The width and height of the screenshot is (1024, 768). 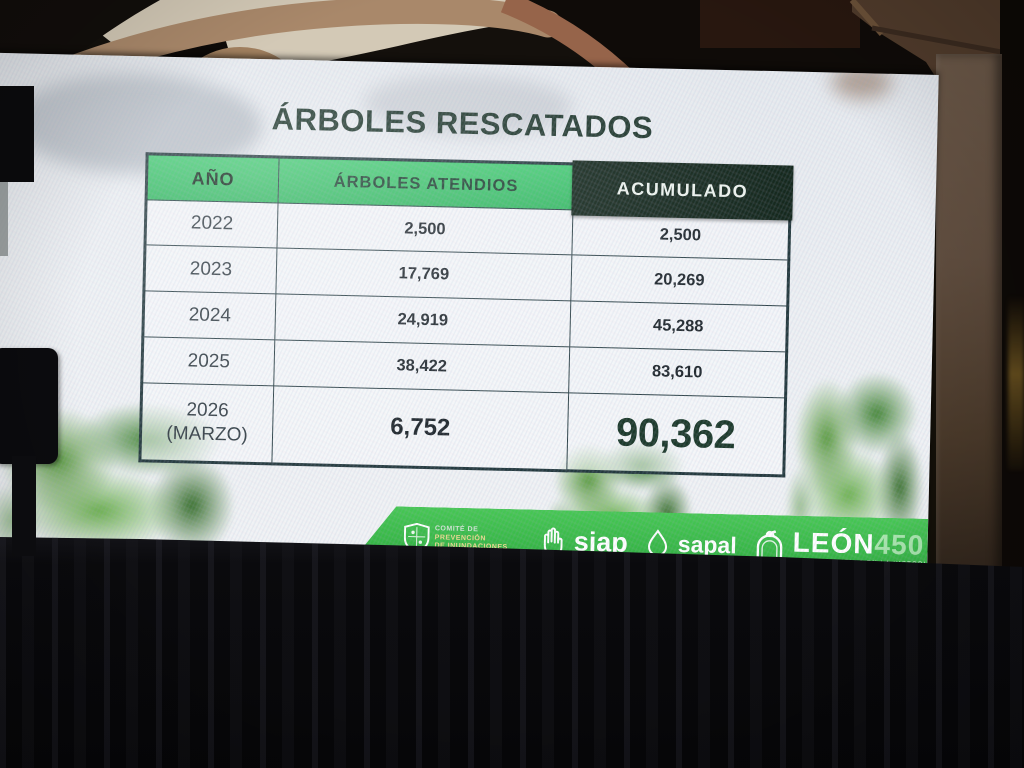 I want to click on header-accumulated-label: ACUMULADO, so click(x=682, y=190).